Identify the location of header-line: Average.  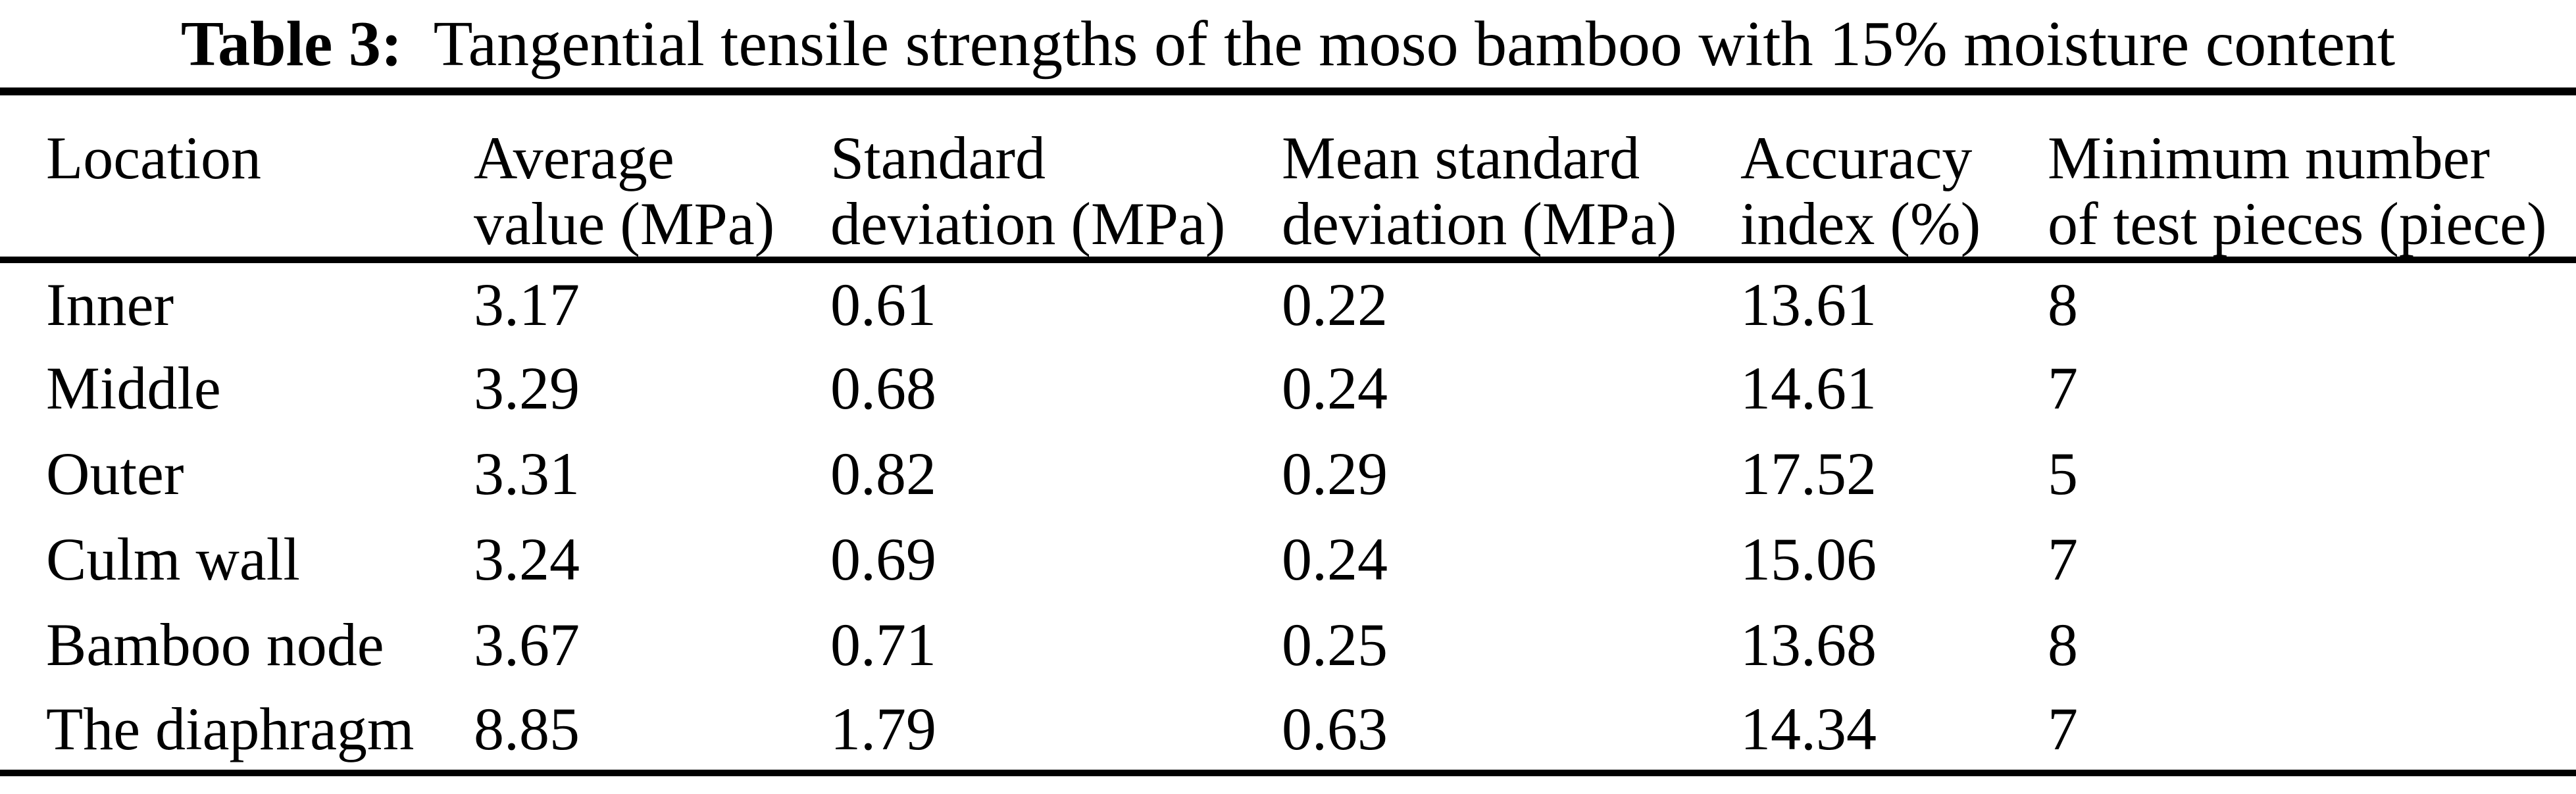
(574, 157).